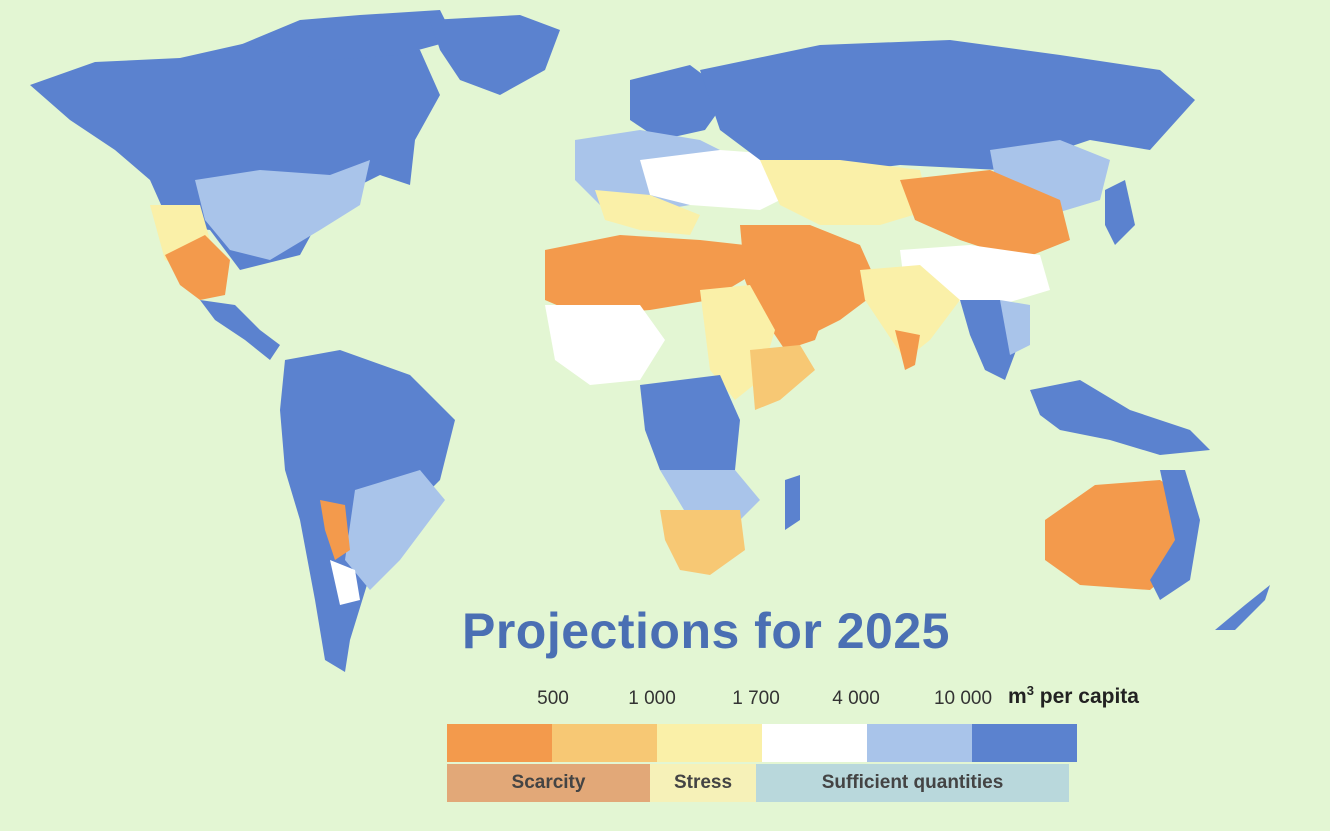 The height and width of the screenshot is (831, 1330). What do you see at coordinates (782, 377) in the screenshot?
I see `region-horn-africa` at bounding box center [782, 377].